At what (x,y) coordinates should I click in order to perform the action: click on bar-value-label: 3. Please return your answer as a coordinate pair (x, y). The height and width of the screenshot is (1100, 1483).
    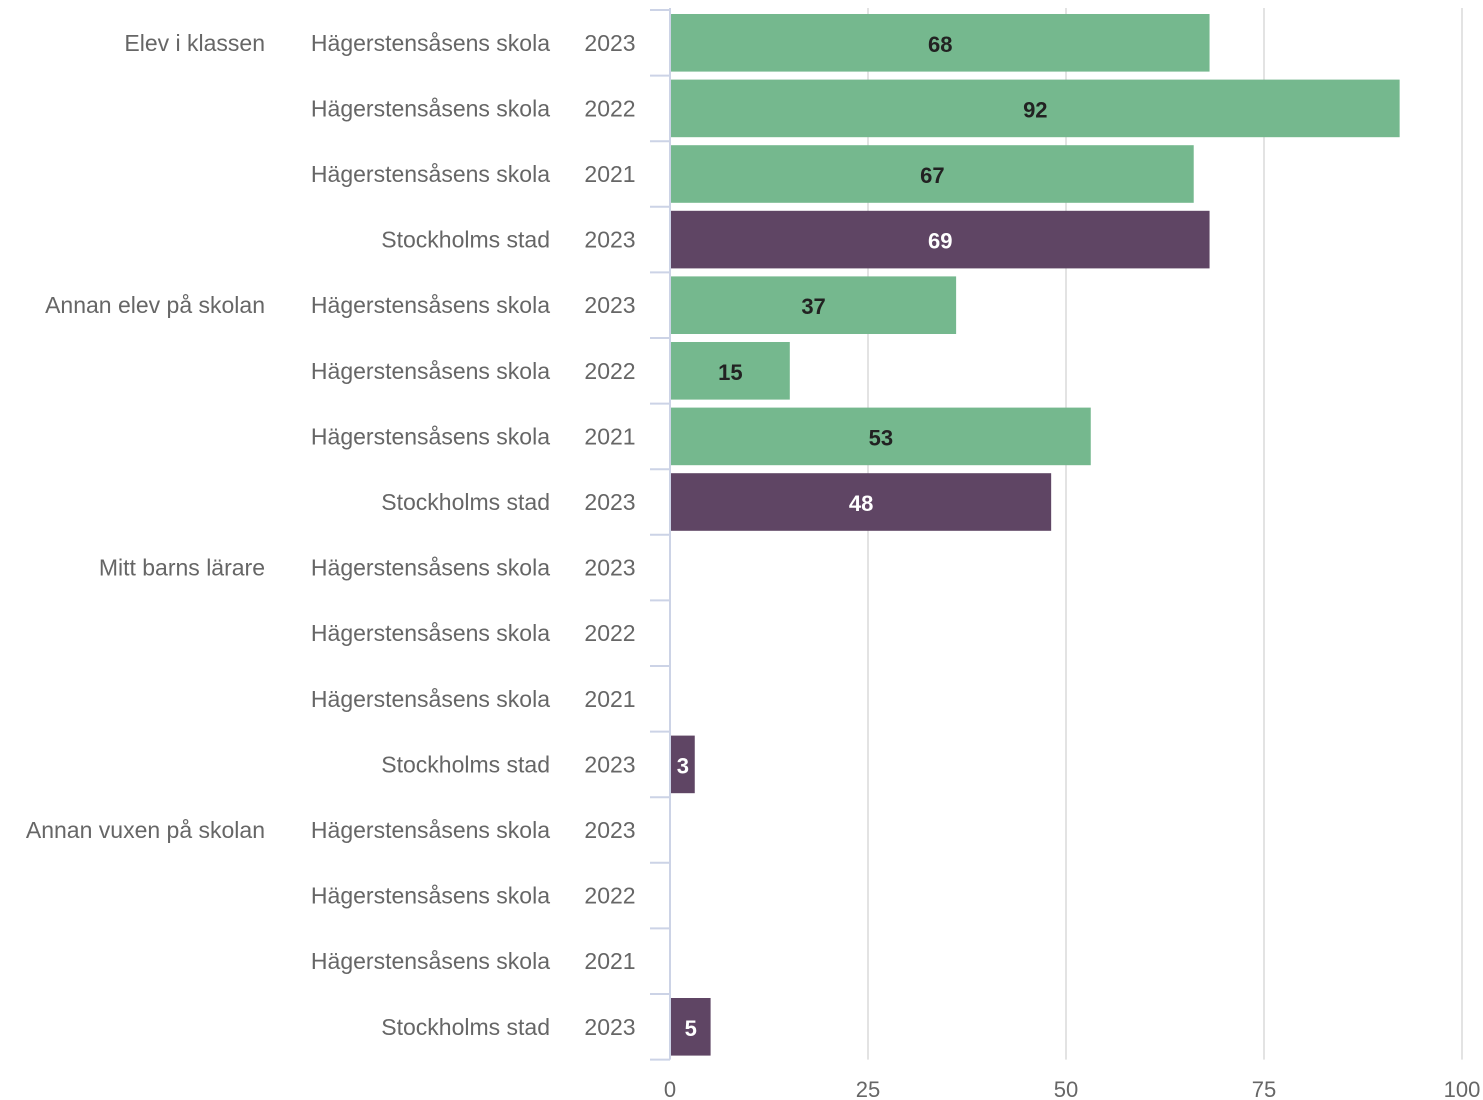
    Looking at the image, I should click on (683, 765).